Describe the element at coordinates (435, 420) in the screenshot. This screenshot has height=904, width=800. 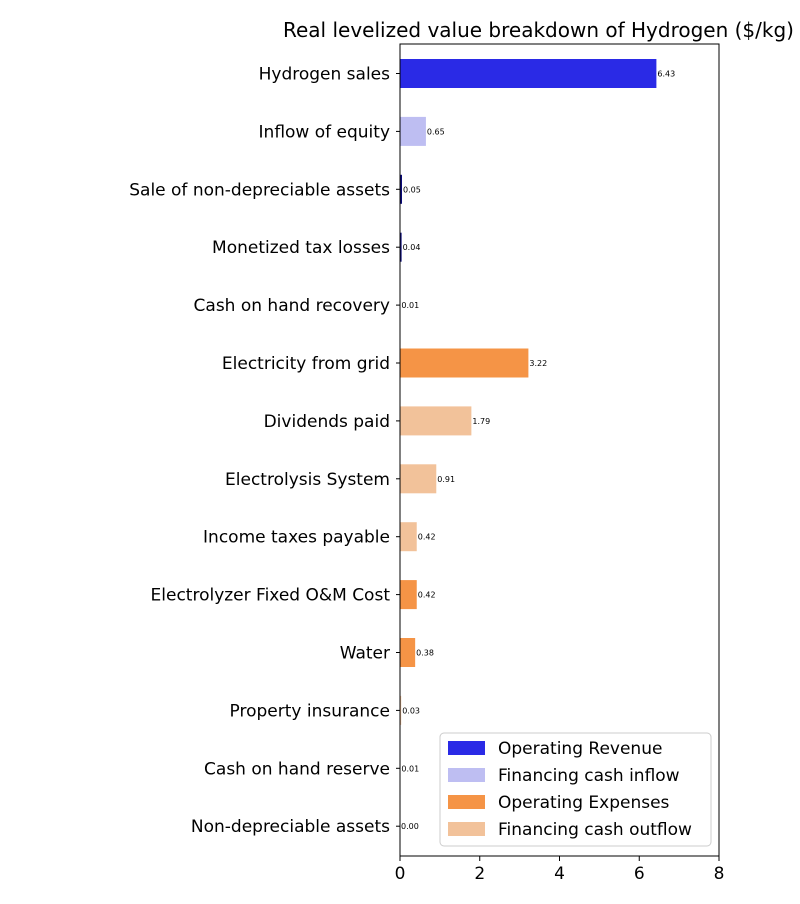
I see `bar-dividends-paid` at that location.